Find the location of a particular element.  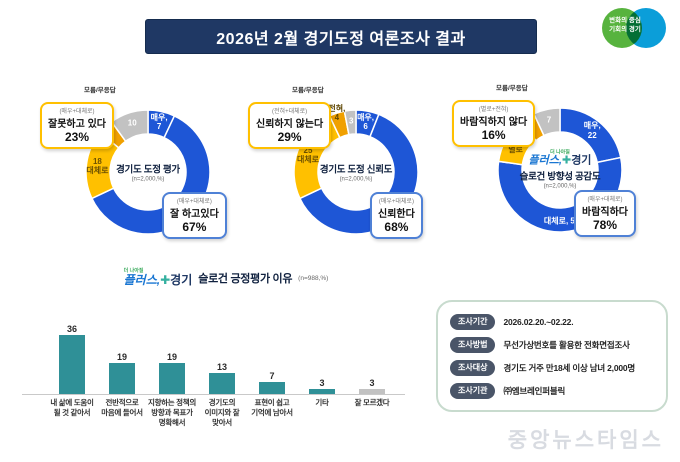

bar-column-1: 19 is located at coordinates (122, 373).